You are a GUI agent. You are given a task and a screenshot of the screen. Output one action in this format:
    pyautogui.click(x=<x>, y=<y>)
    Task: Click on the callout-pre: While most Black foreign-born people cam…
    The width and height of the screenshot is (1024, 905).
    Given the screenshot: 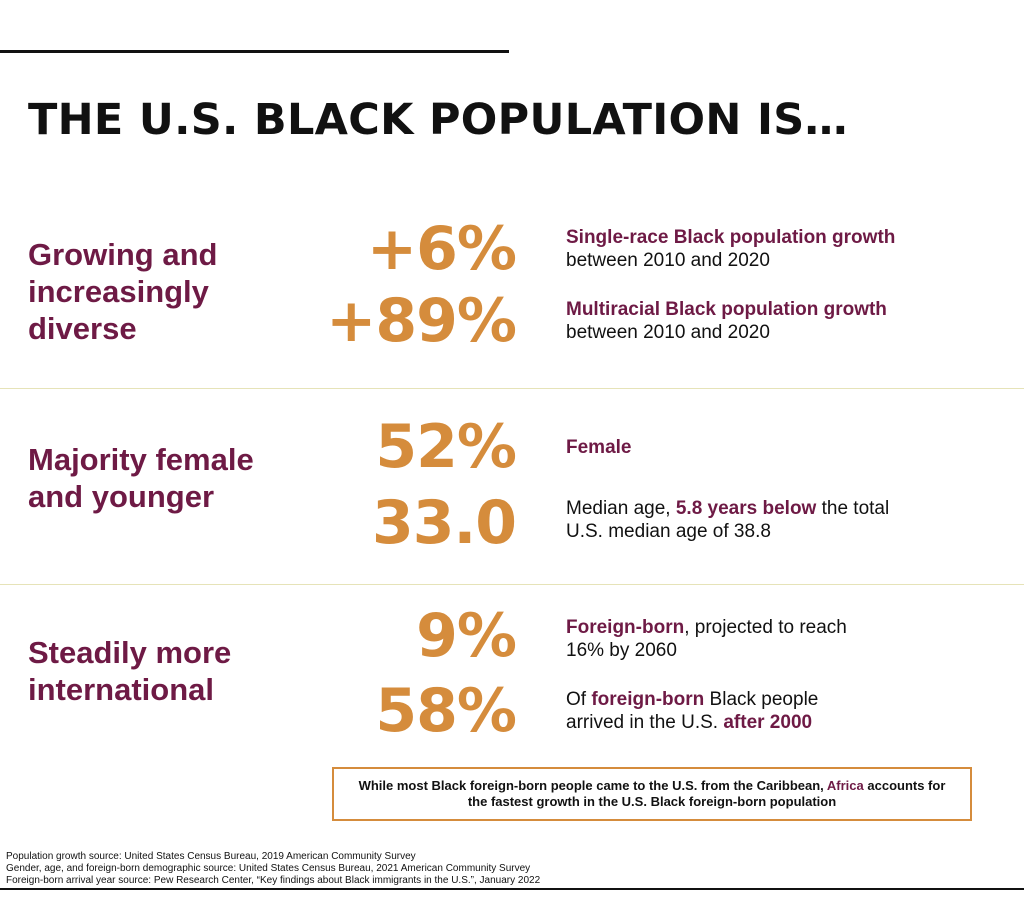 What is the action you would take?
    pyautogui.click(x=592, y=785)
    